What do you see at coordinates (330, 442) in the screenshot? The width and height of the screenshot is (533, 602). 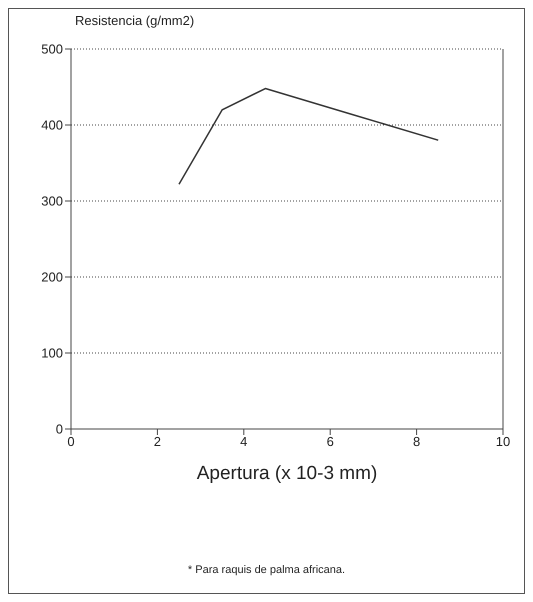 I see `x-tick-label: 6` at bounding box center [330, 442].